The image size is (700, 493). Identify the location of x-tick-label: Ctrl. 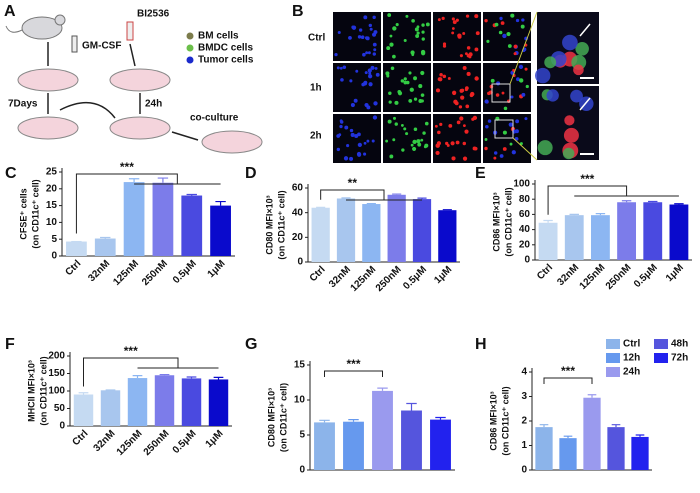
(81, 438).